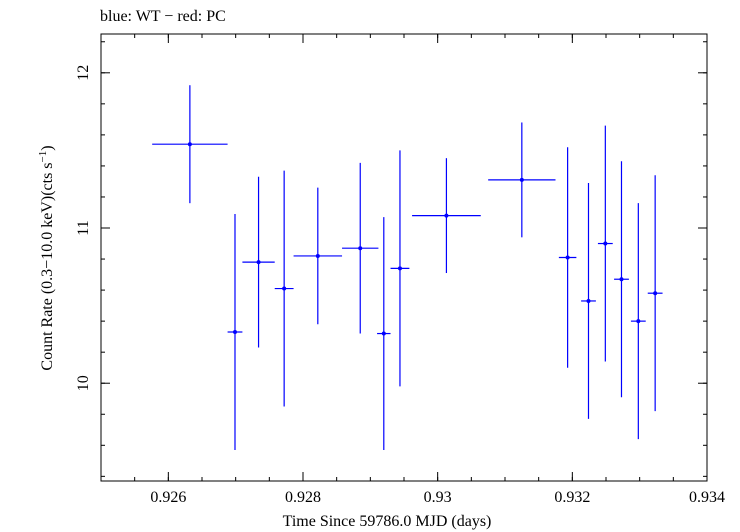  Describe the element at coordinates (47, 147) in the screenshot. I see `y-axis-label-close: )` at that location.